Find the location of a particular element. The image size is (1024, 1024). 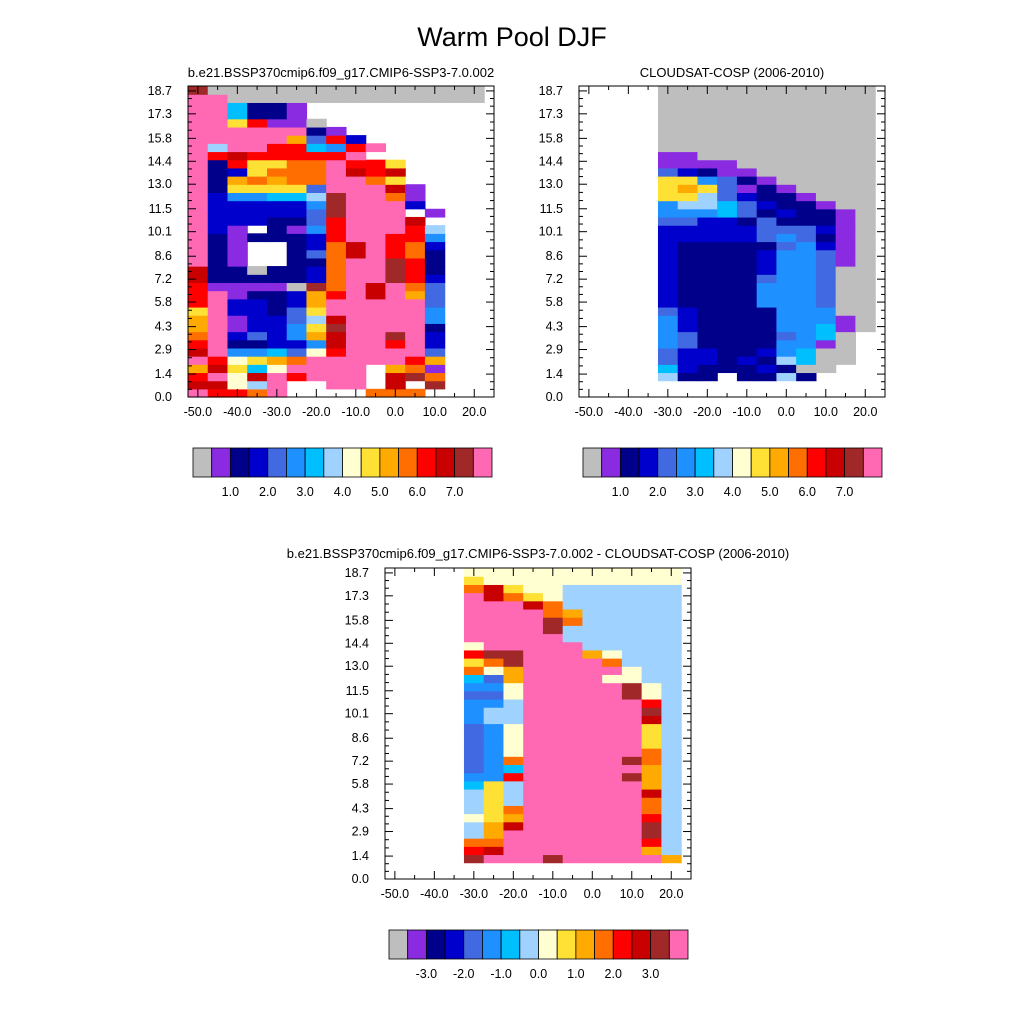

x-tick-label: 20.0 is located at coordinates (865, 412).